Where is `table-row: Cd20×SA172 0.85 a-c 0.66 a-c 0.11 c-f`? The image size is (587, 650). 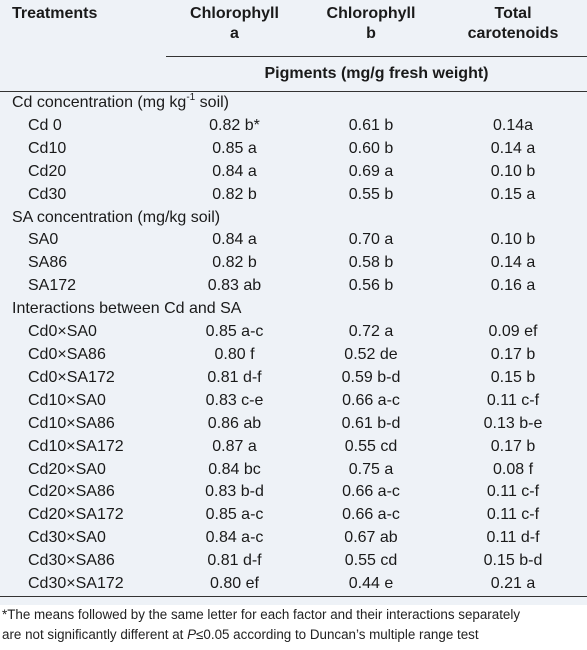
table-row: Cd20×SA172 0.85 a-c 0.66 a-c 0.11 c-f is located at coordinates (293, 515).